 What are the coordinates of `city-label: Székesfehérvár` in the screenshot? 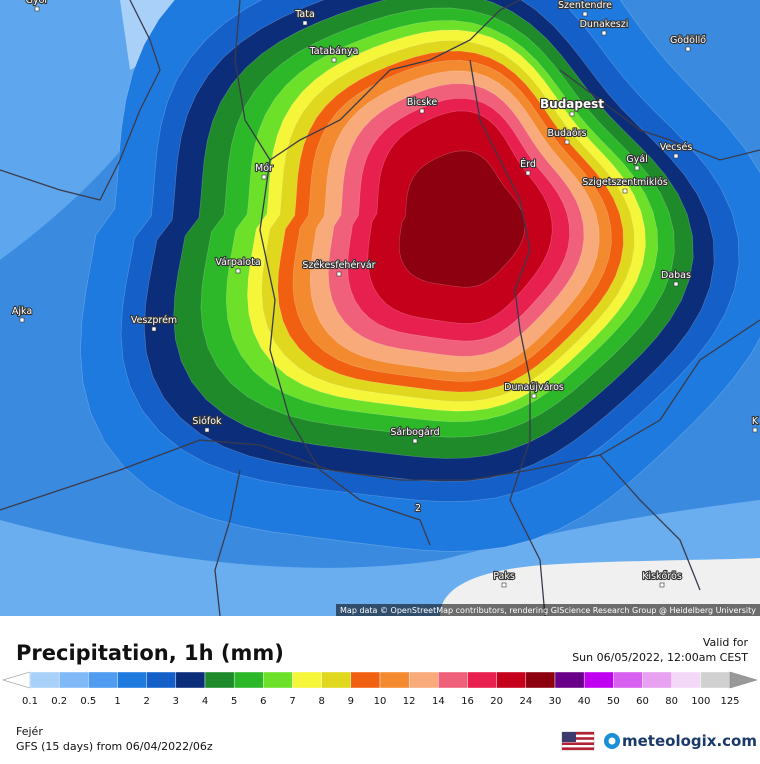 It's located at (338, 265).